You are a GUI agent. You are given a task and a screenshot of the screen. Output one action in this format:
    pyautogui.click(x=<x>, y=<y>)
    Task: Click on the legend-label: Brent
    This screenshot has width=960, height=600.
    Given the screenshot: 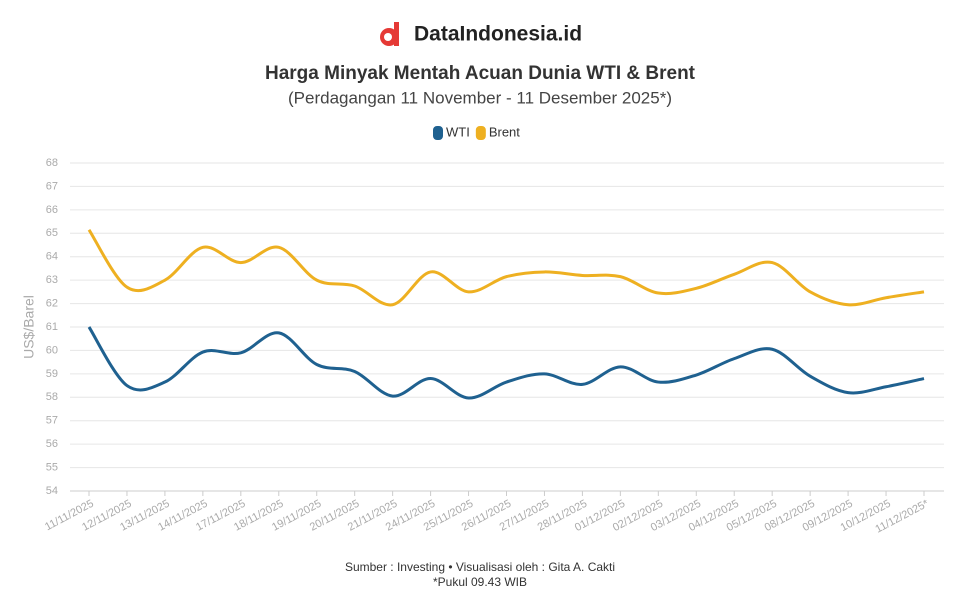 What is the action you would take?
    pyautogui.click(x=504, y=131)
    